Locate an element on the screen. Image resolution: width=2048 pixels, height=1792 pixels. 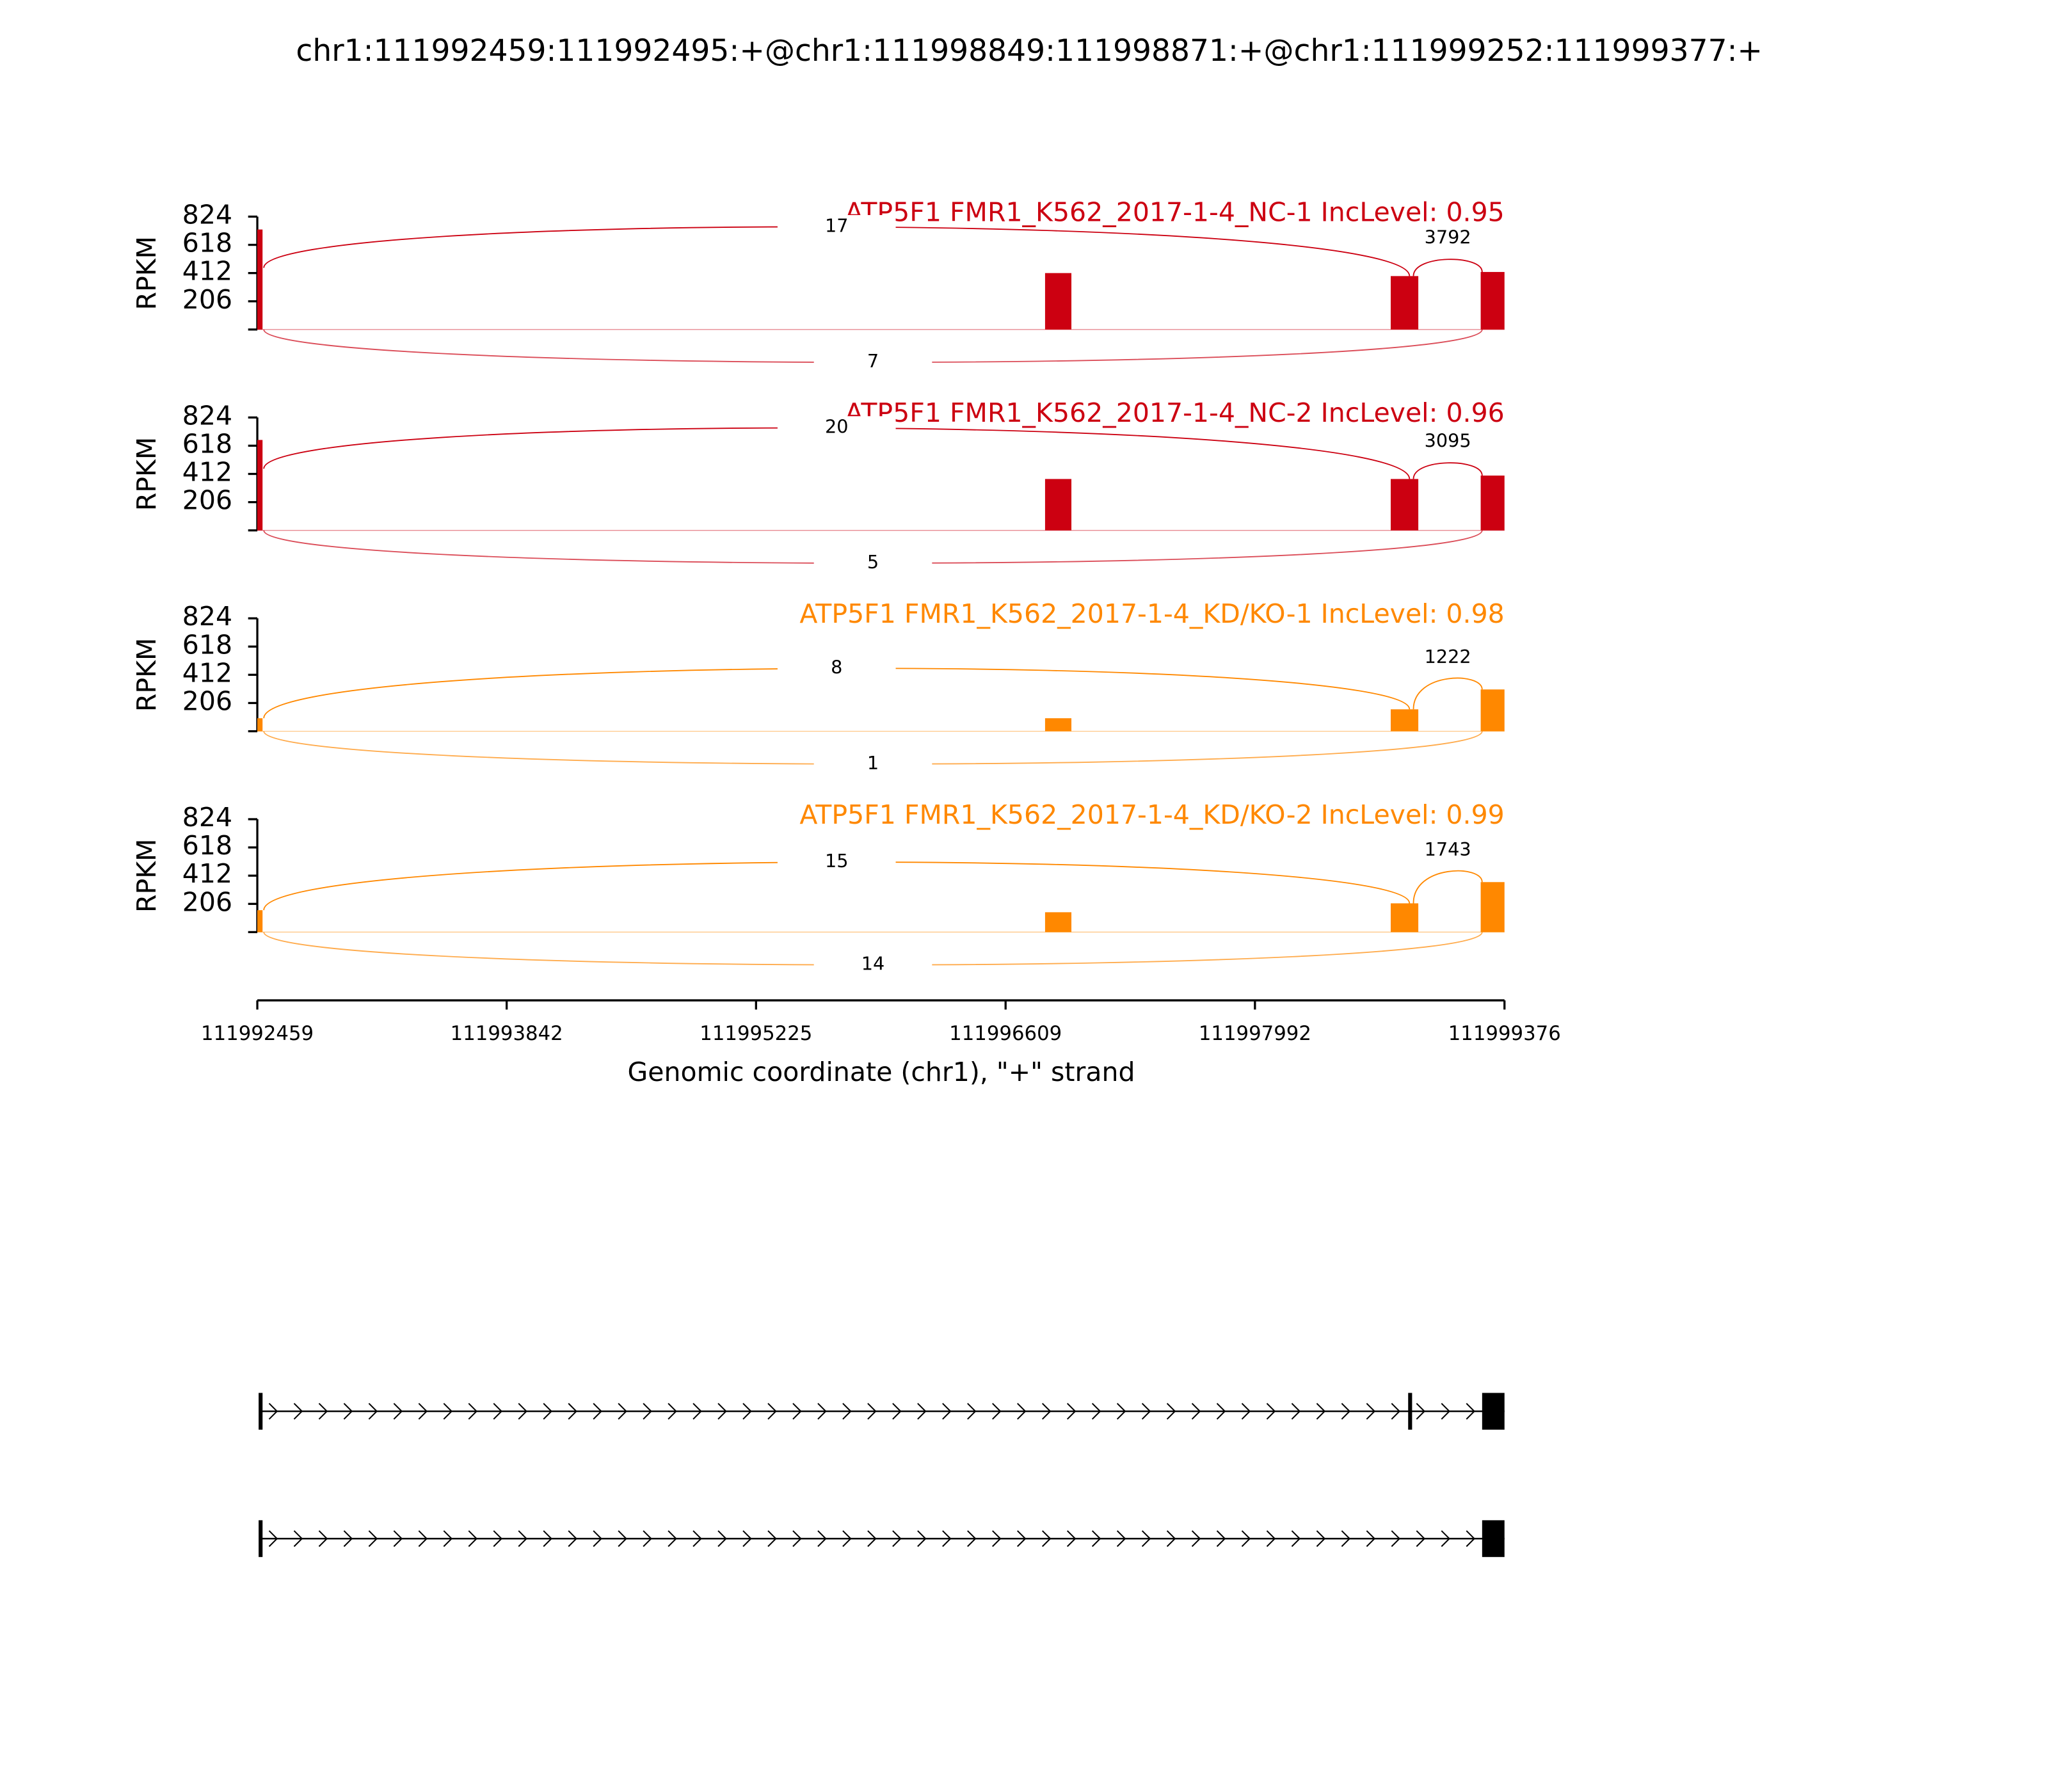
x-tick-label: 111995225 is located at coordinates (756, 1033).